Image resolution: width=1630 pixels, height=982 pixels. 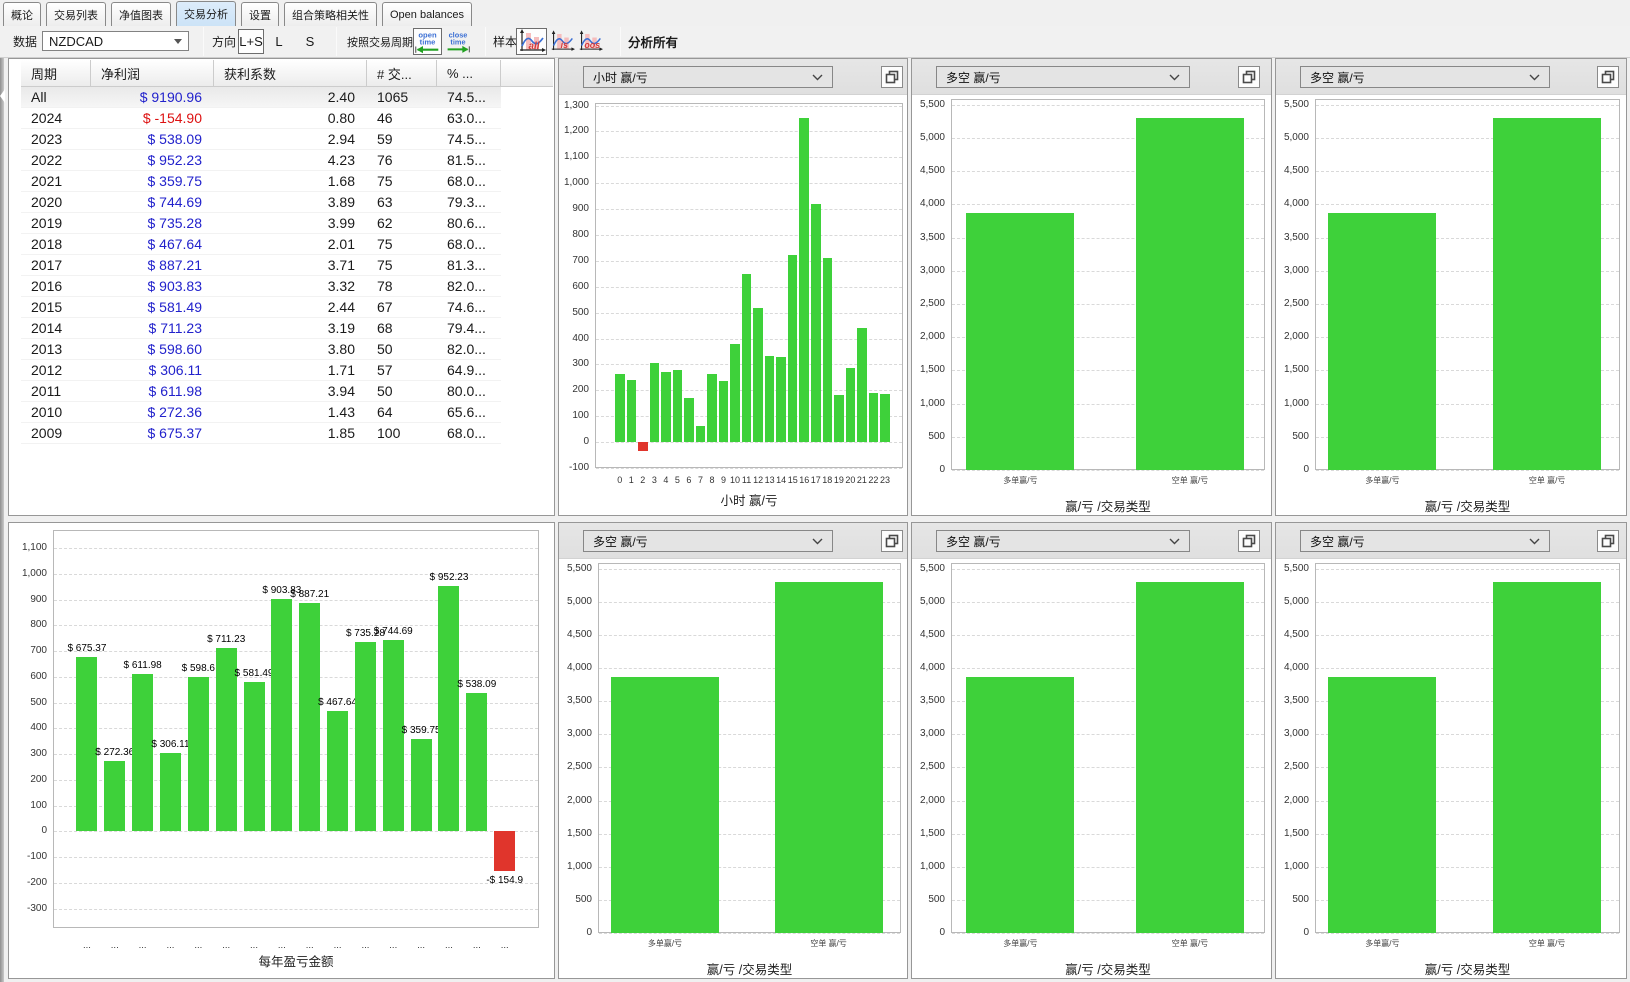 What do you see at coordinates (385, 265) in the screenshot?
I see `cell: 75` at bounding box center [385, 265].